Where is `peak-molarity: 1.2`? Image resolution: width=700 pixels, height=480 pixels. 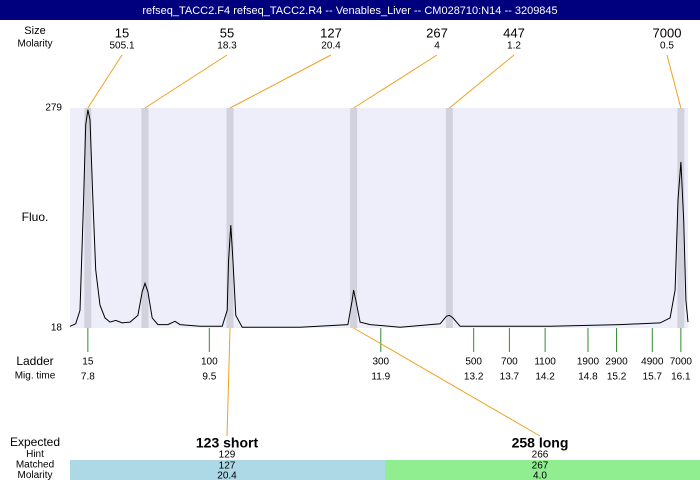 peak-molarity: 1.2 is located at coordinates (514, 46).